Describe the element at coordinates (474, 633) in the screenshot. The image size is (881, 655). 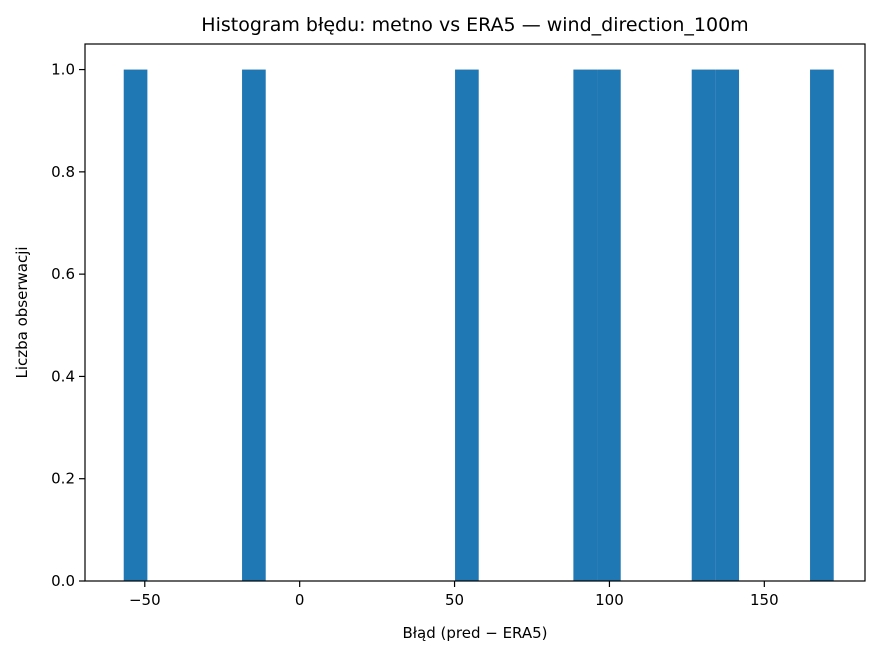
I see `x-axis-label: Błąd (pred − ERA5)` at that location.